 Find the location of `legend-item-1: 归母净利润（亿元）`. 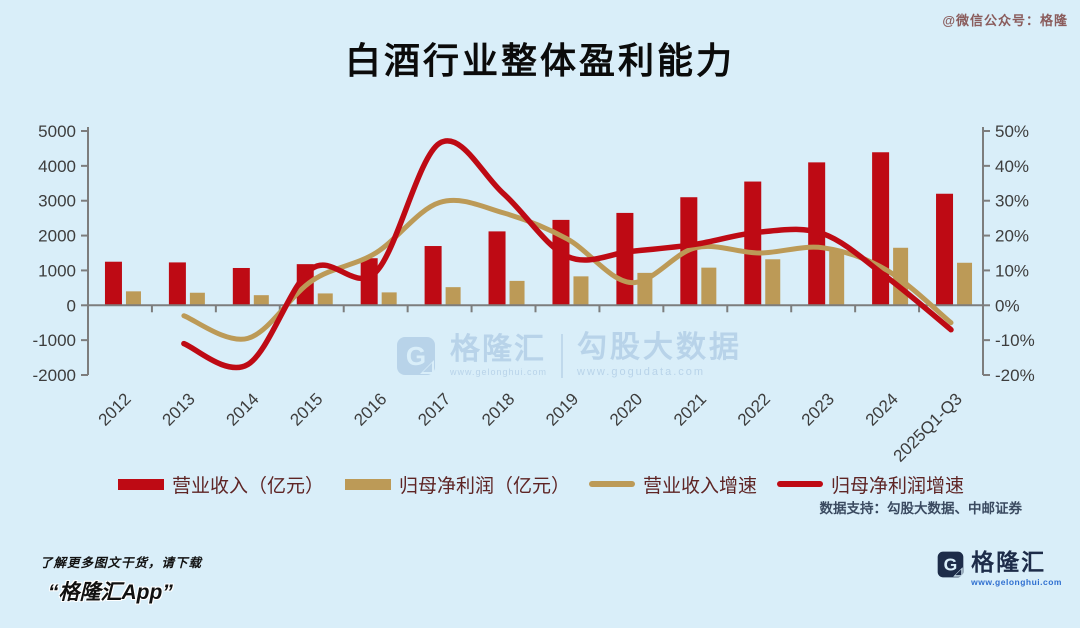

legend-item-1: 归母净利润（亿元） is located at coordinates (457, 484).